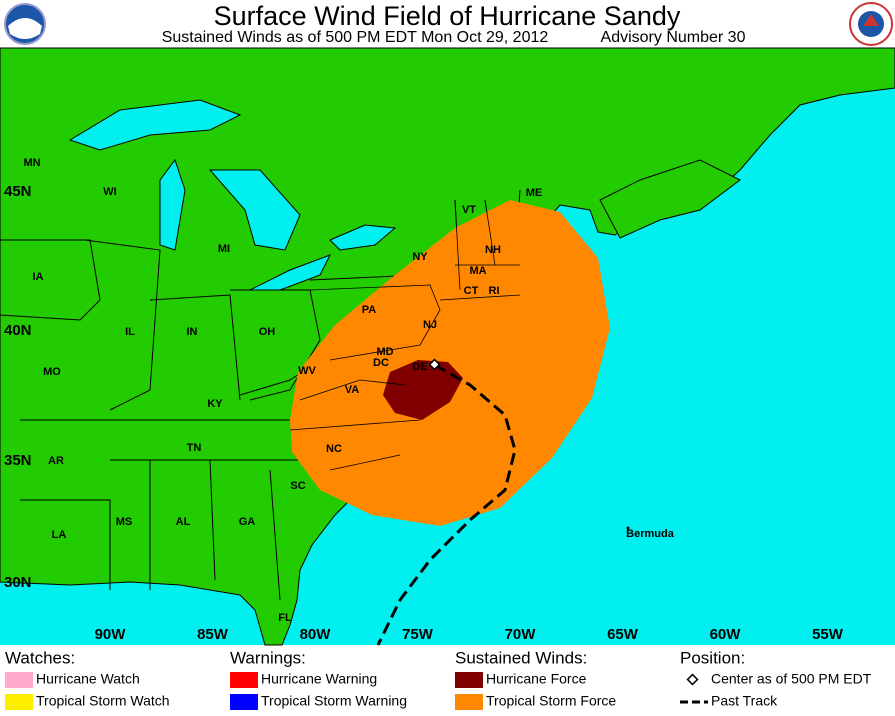 The height and width of the screenshot is (716, 895). I want to click on nws-logo, so click(871, 24).